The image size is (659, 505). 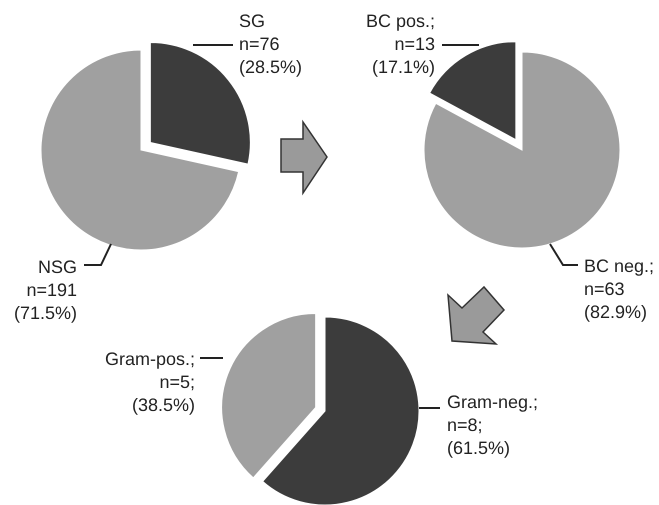 I want to click on slice-label: BC pos.; n=13 (17.1%), so click(x=400, y=44).